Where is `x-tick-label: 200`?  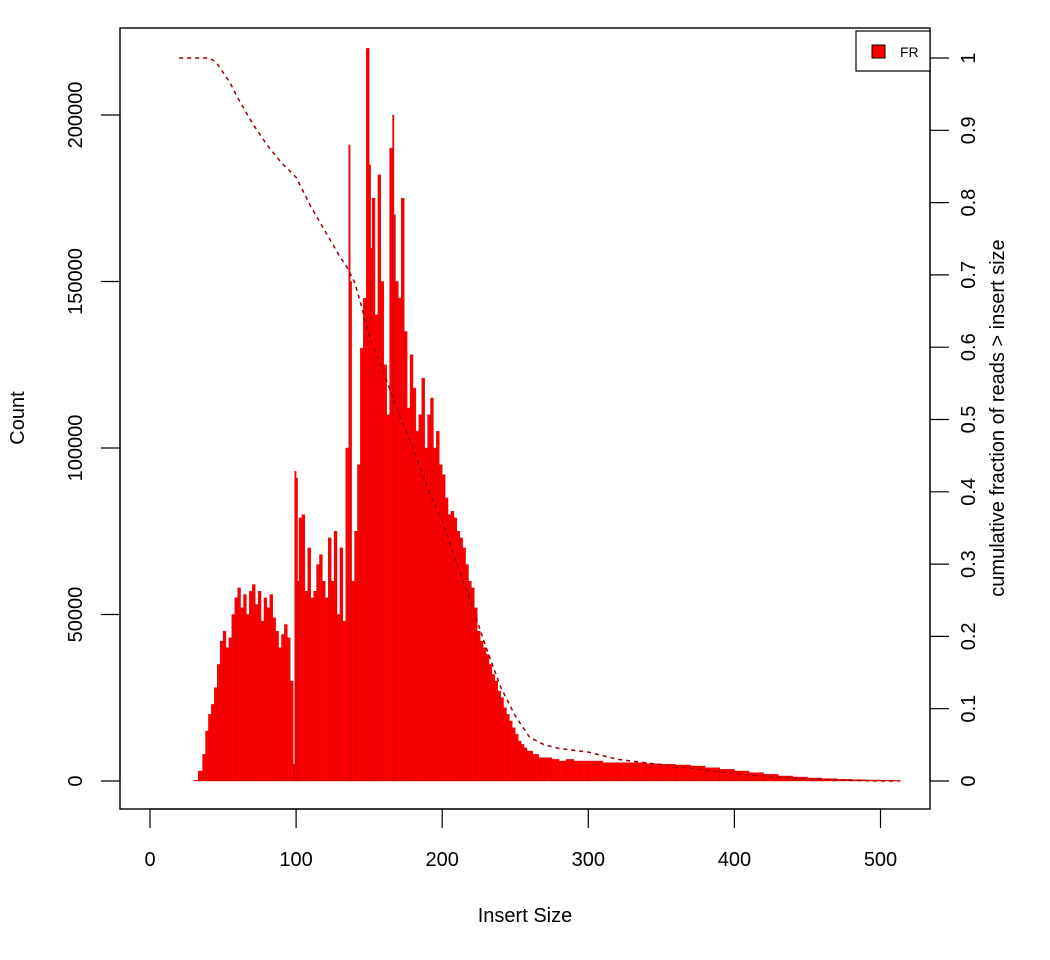
x-tick-label: 200 is located at coordinates (442, 860).